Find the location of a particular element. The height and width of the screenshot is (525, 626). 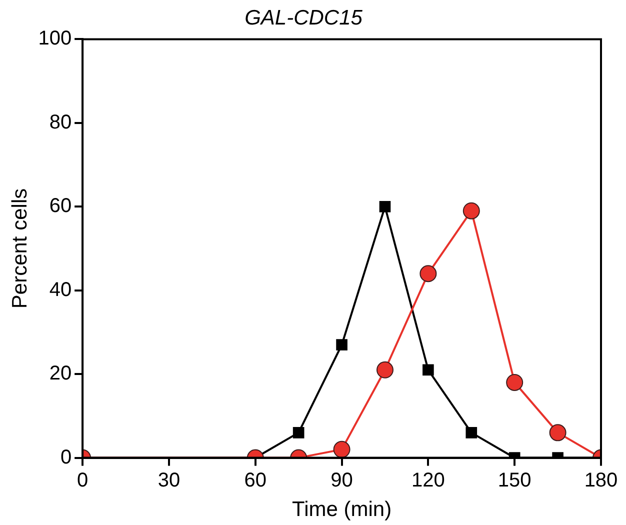

y-tick-label: 40 is located at coordinates (60, 289).